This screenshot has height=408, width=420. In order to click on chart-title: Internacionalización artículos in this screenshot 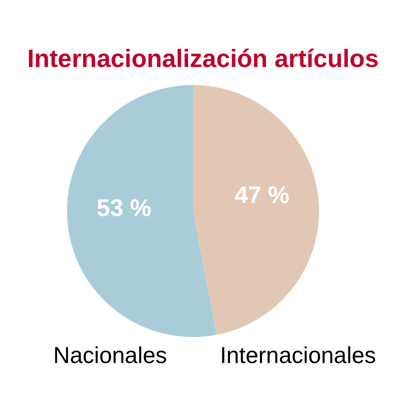, I will do `click(203, 59)`.